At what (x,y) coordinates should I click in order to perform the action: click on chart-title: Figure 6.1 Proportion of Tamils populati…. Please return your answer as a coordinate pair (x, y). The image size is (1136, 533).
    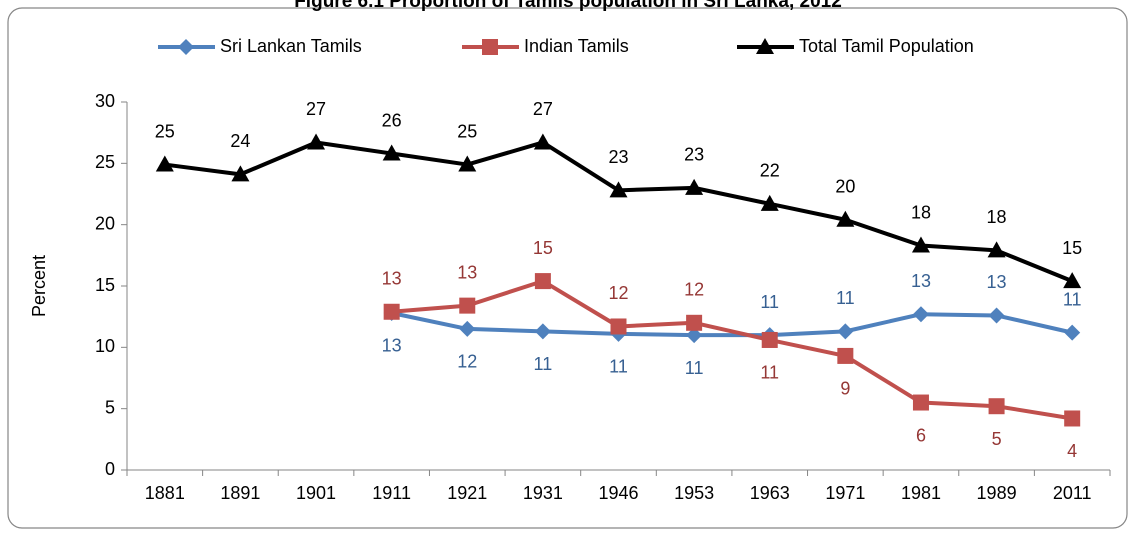
    Looking at the image, I should click on (568, 6).